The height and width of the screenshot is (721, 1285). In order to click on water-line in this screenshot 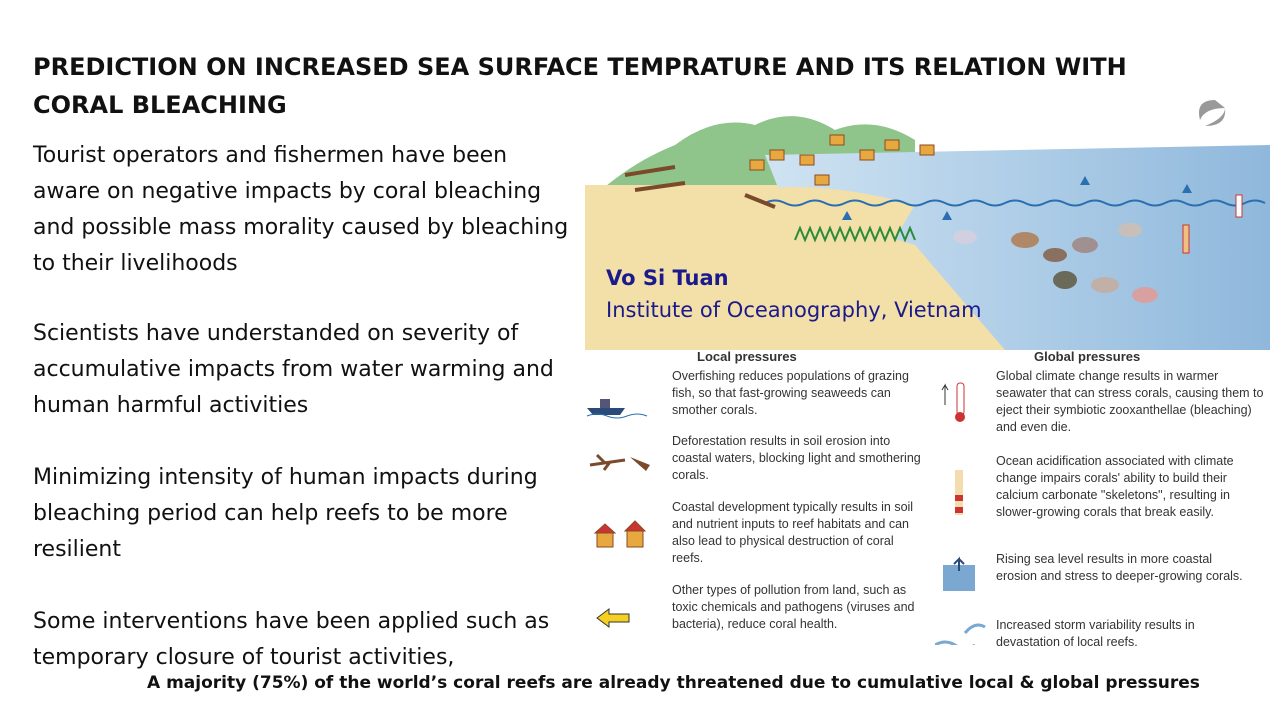, I will do `click(1015, 203)`.